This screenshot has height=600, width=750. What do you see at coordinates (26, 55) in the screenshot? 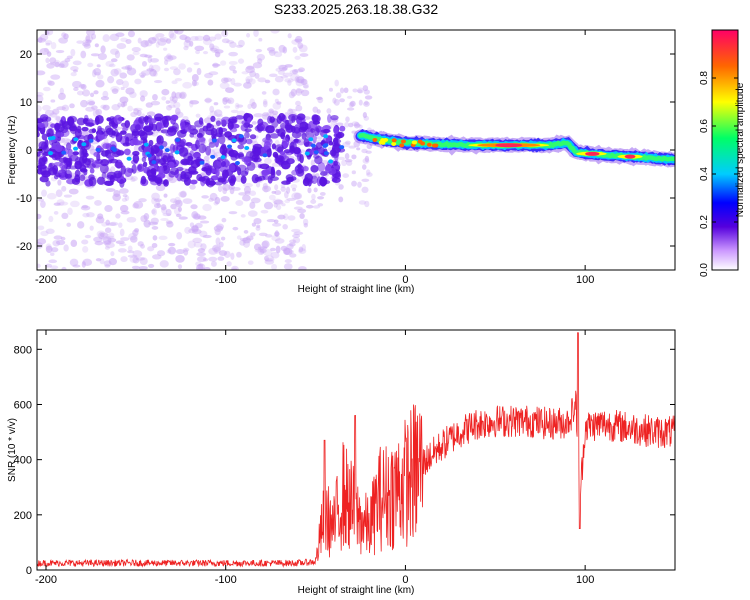
I see `spectrogram-ytick-label: 20` at bounding box center [26, 55].